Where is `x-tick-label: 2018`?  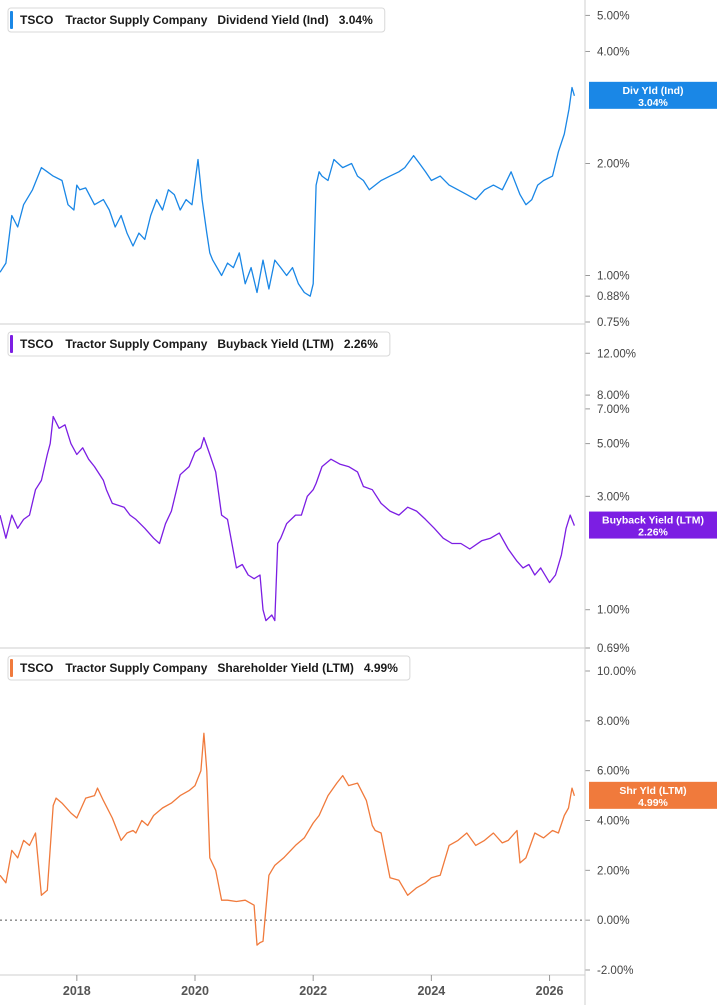
x-tick-label: 2018 is located at coordinates (77, 991).